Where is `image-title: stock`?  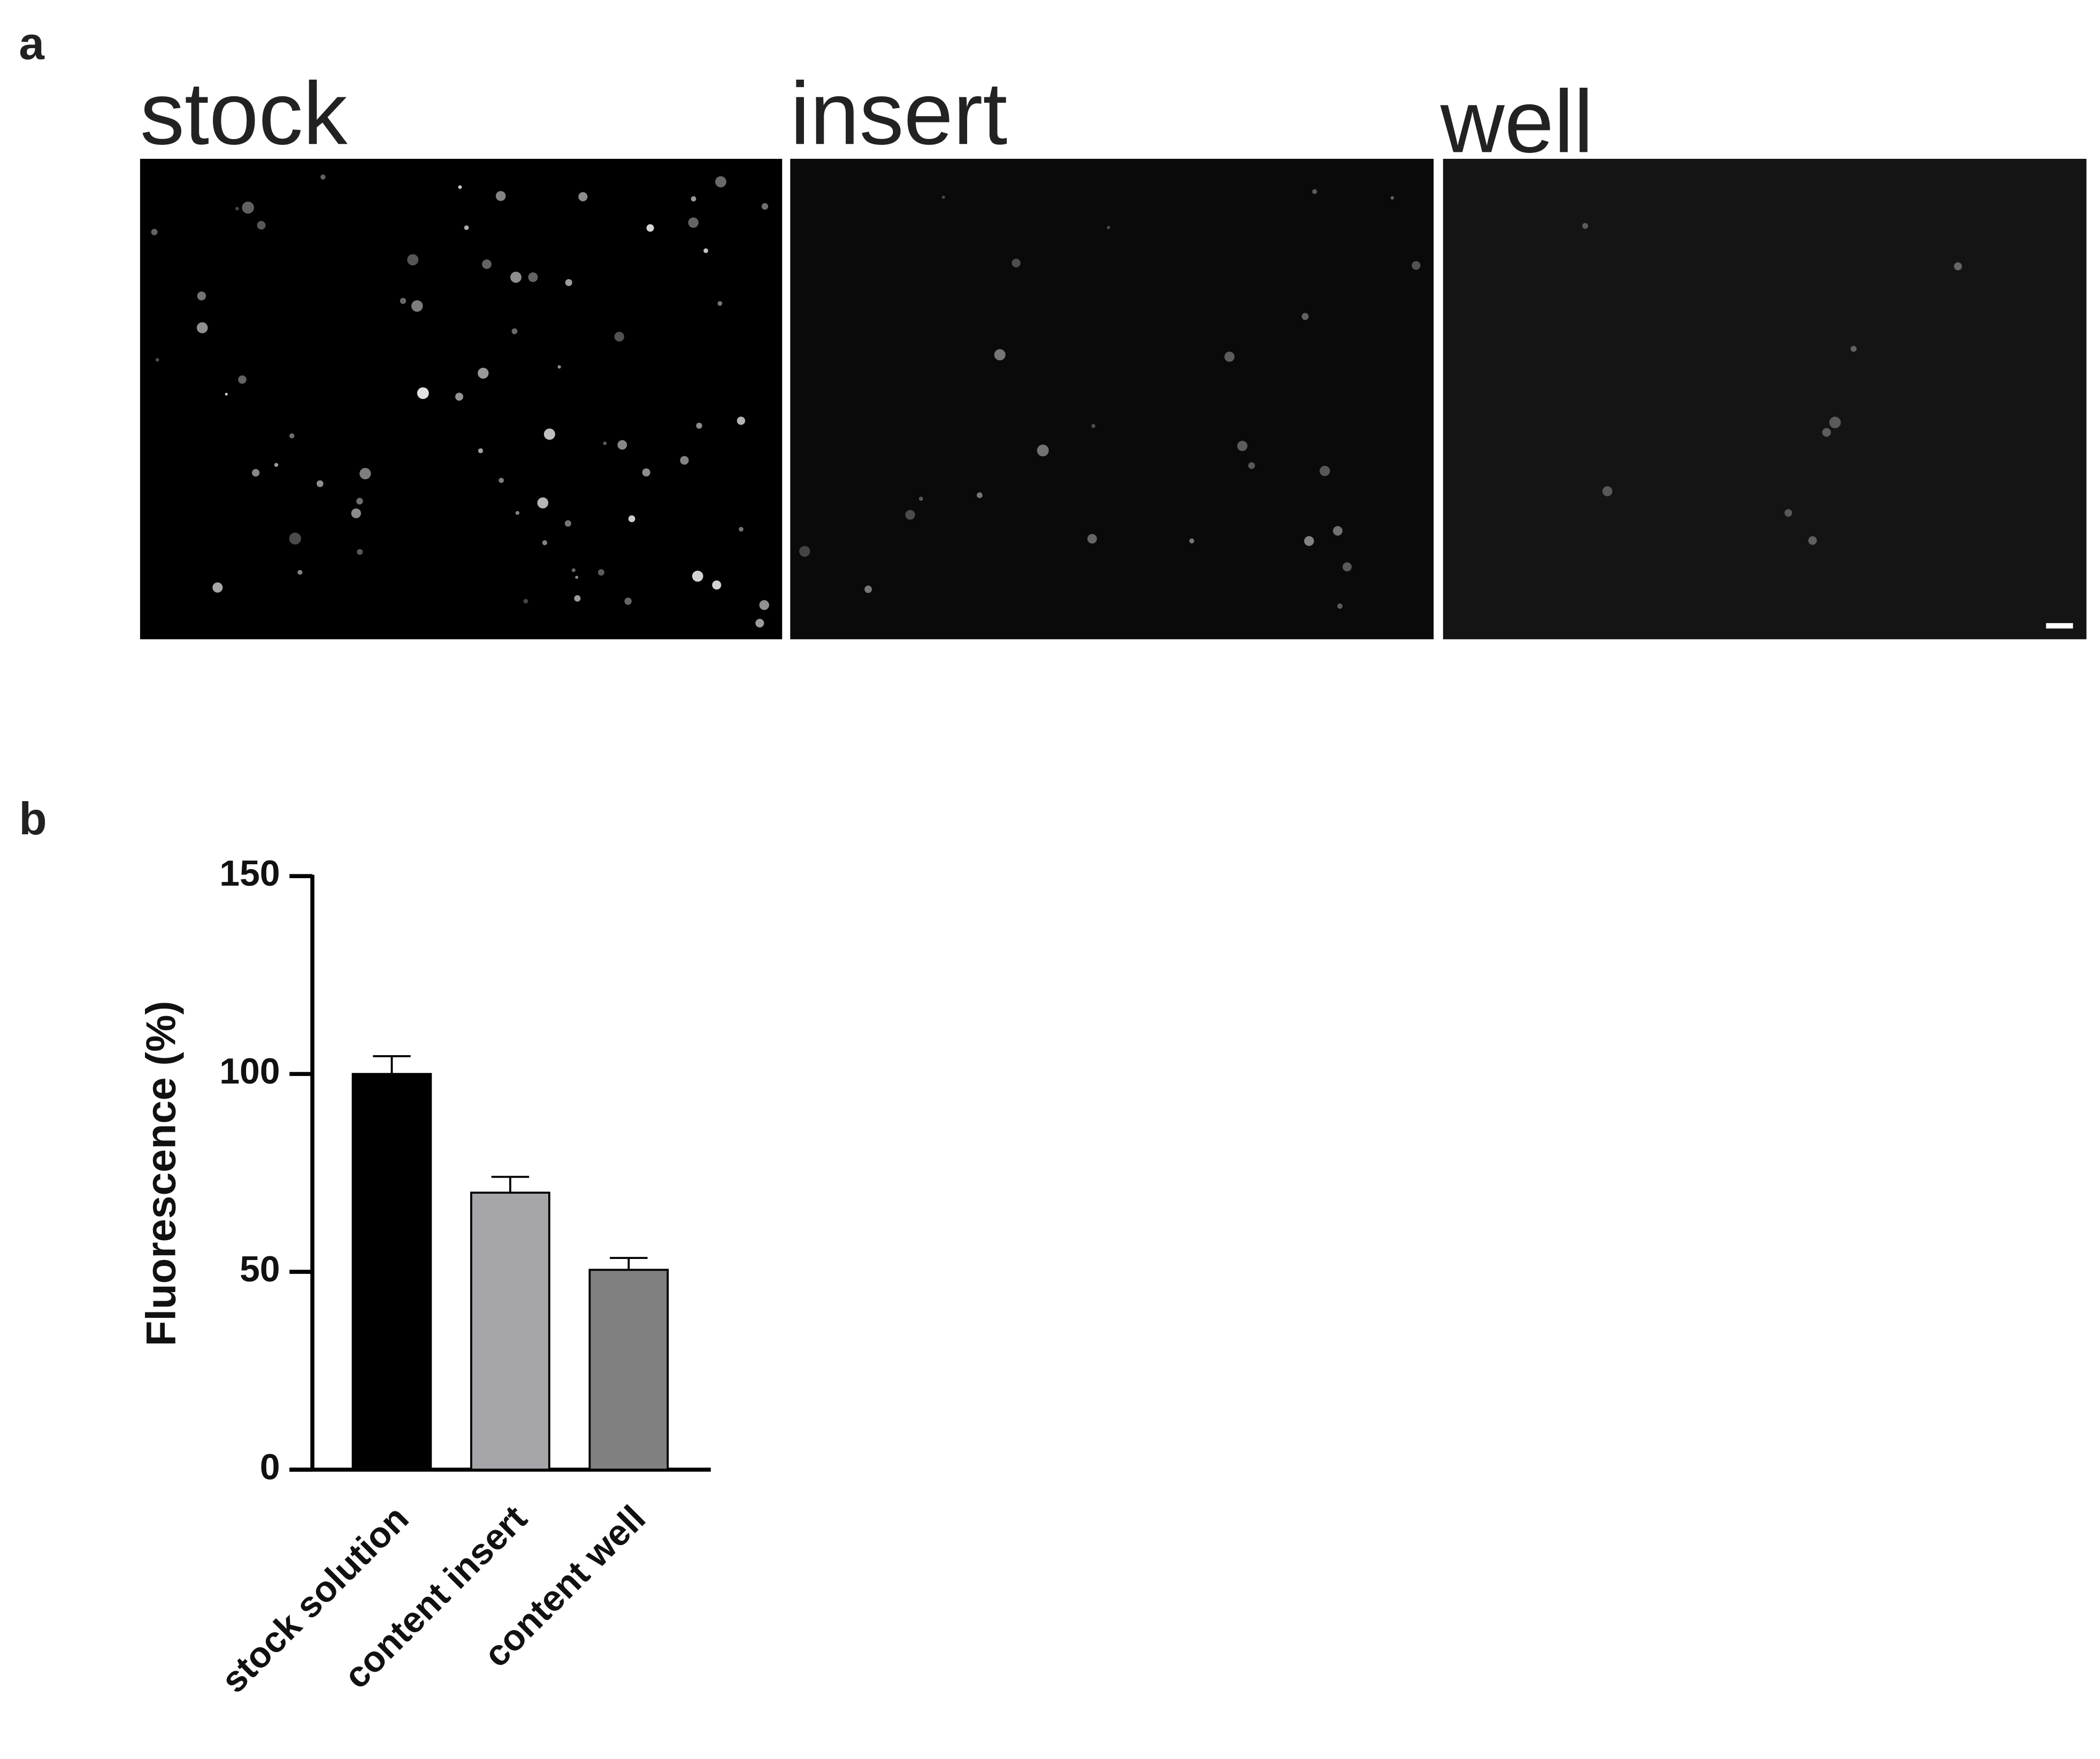 image-title: stock is located at coordinates (244, 113).